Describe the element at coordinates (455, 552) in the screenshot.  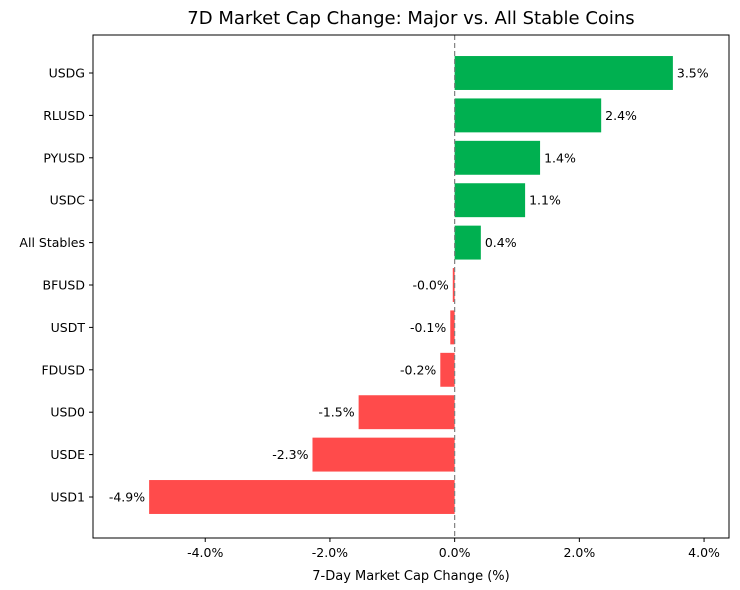
I see `x-tick-label: 0.0%` at that location.